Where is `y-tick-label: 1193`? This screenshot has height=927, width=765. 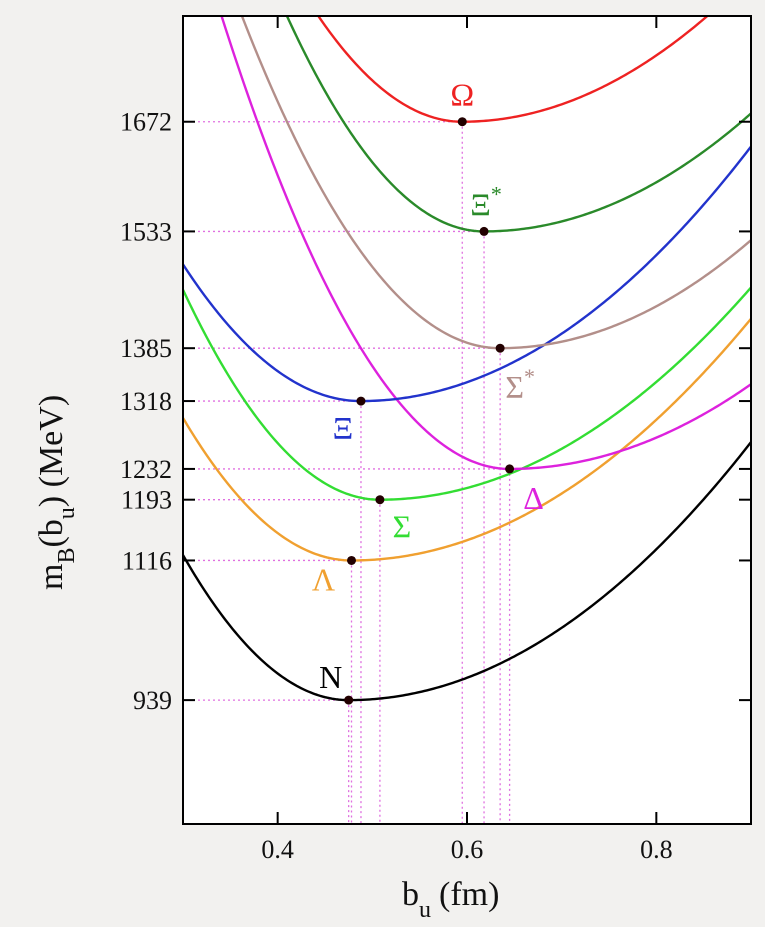
y-tick-label: 1193 is located at coordinates (146, 500).